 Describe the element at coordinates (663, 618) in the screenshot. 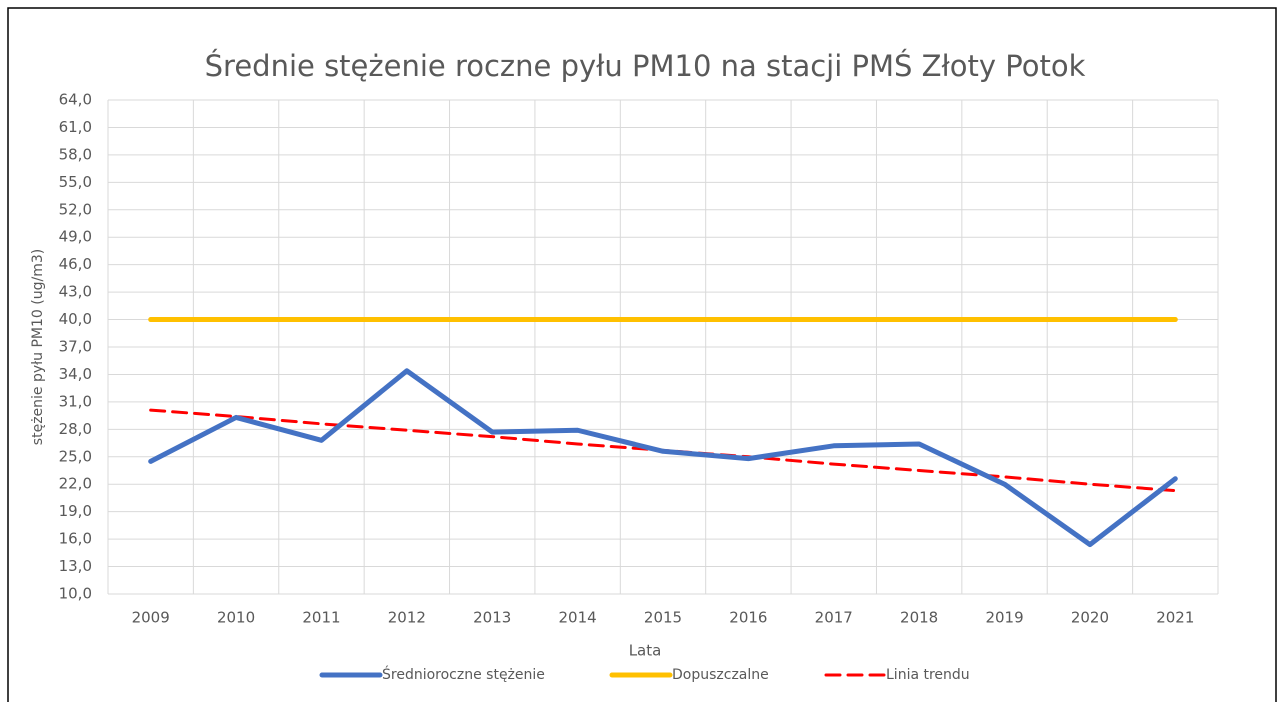

I see `x-tick-label: 2015` at that location.